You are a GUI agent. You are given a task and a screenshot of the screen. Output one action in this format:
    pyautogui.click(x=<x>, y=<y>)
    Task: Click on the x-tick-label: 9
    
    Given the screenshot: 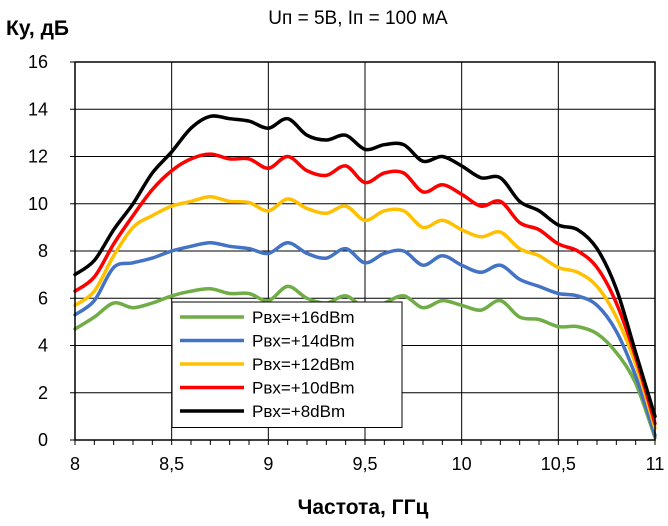 What is the action you would take?
    pyautogui.click(x=268, y=464)
    